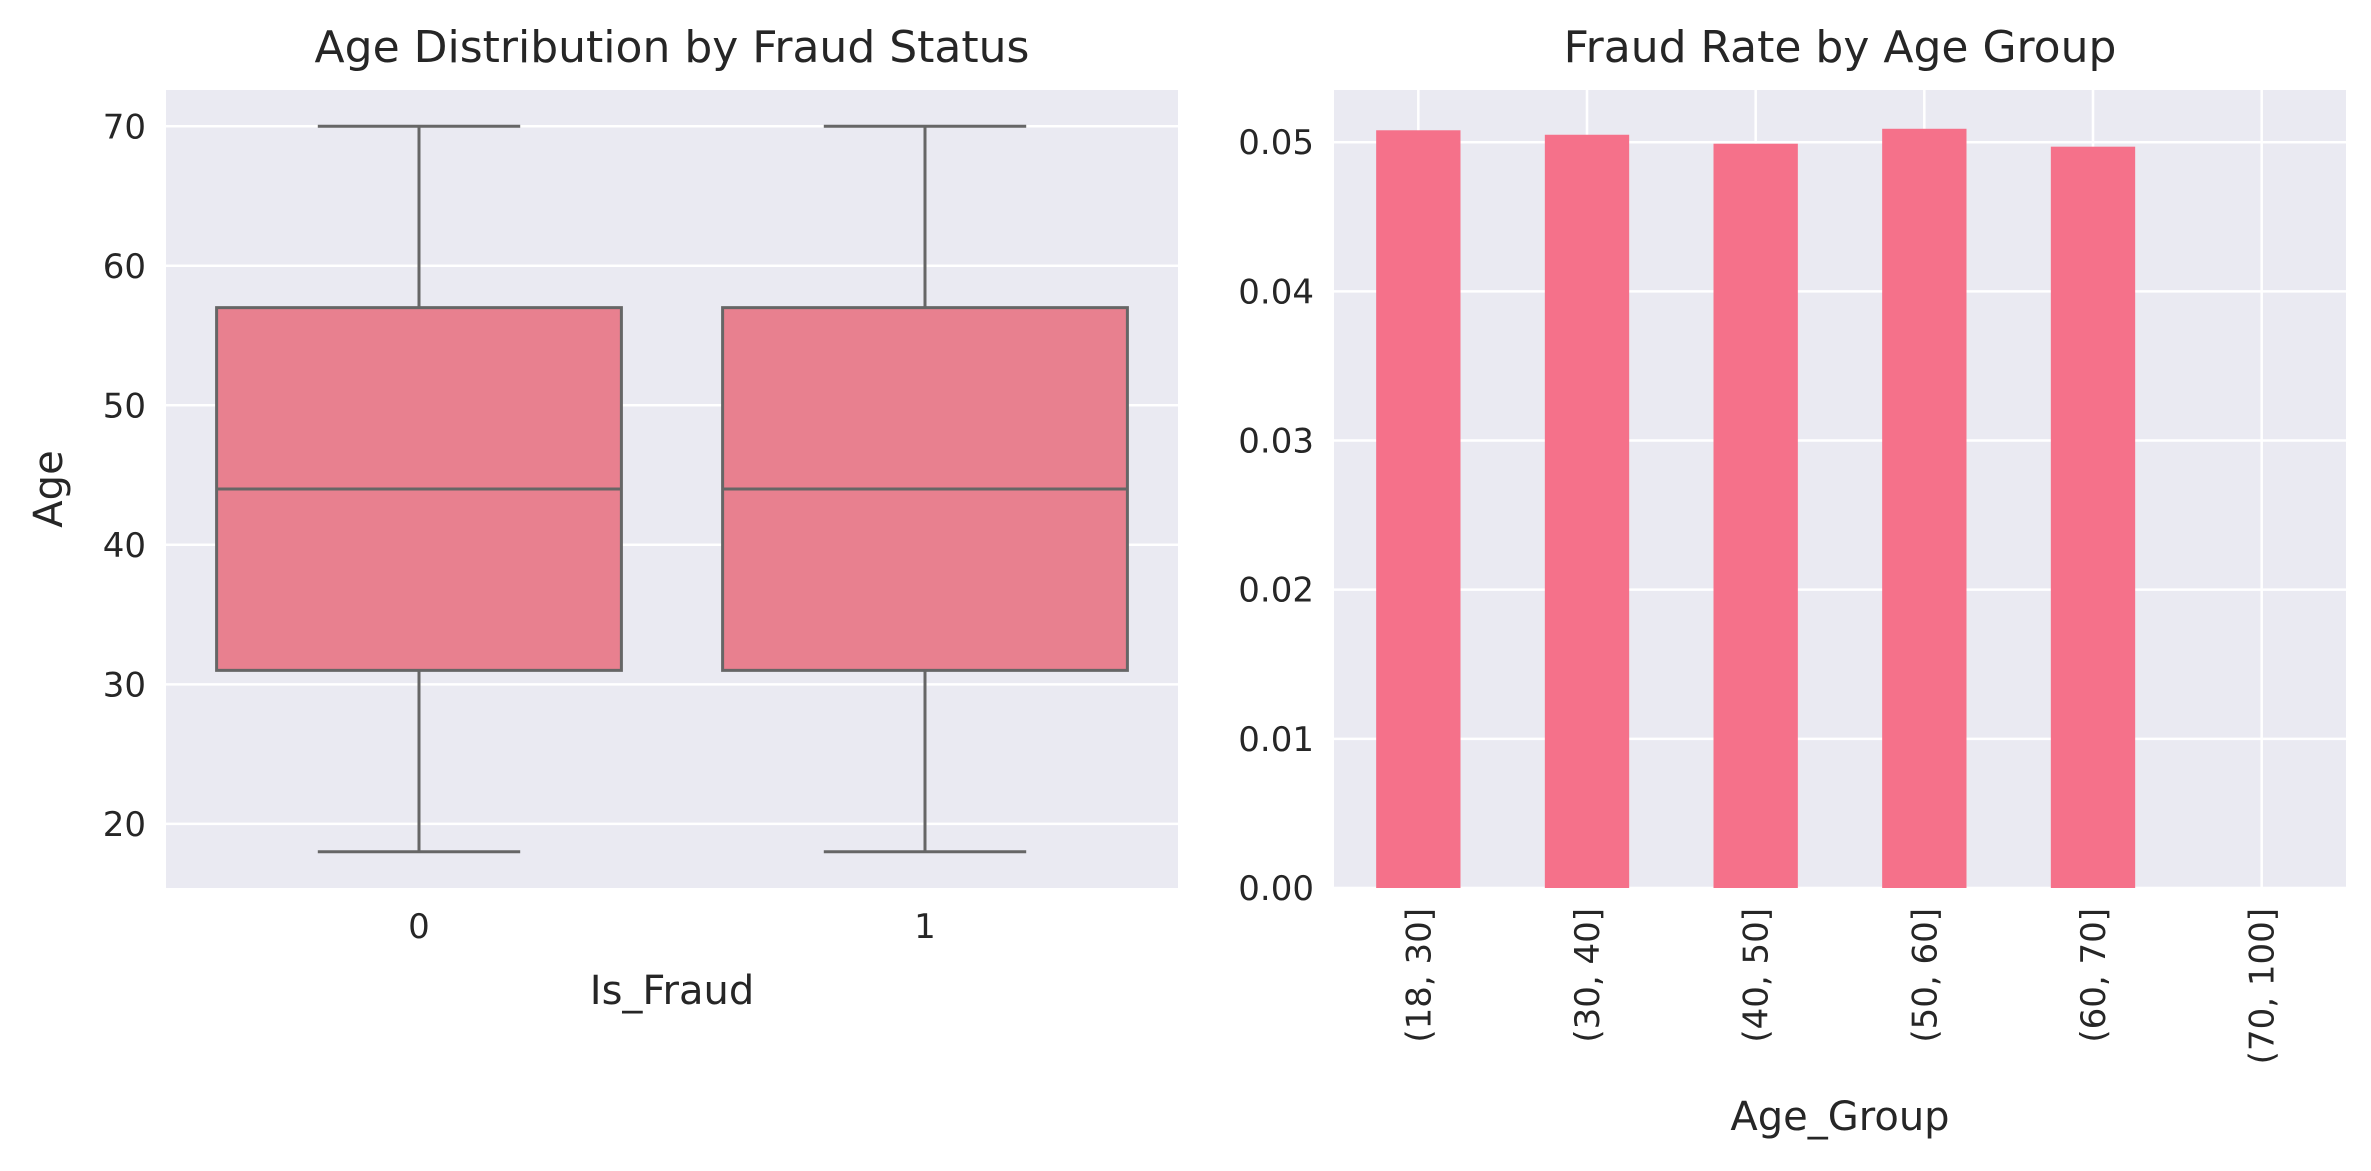  Describe the element at coordinates (124, 267) in the screenshot. I see `y-tick-label: 60` at that location.